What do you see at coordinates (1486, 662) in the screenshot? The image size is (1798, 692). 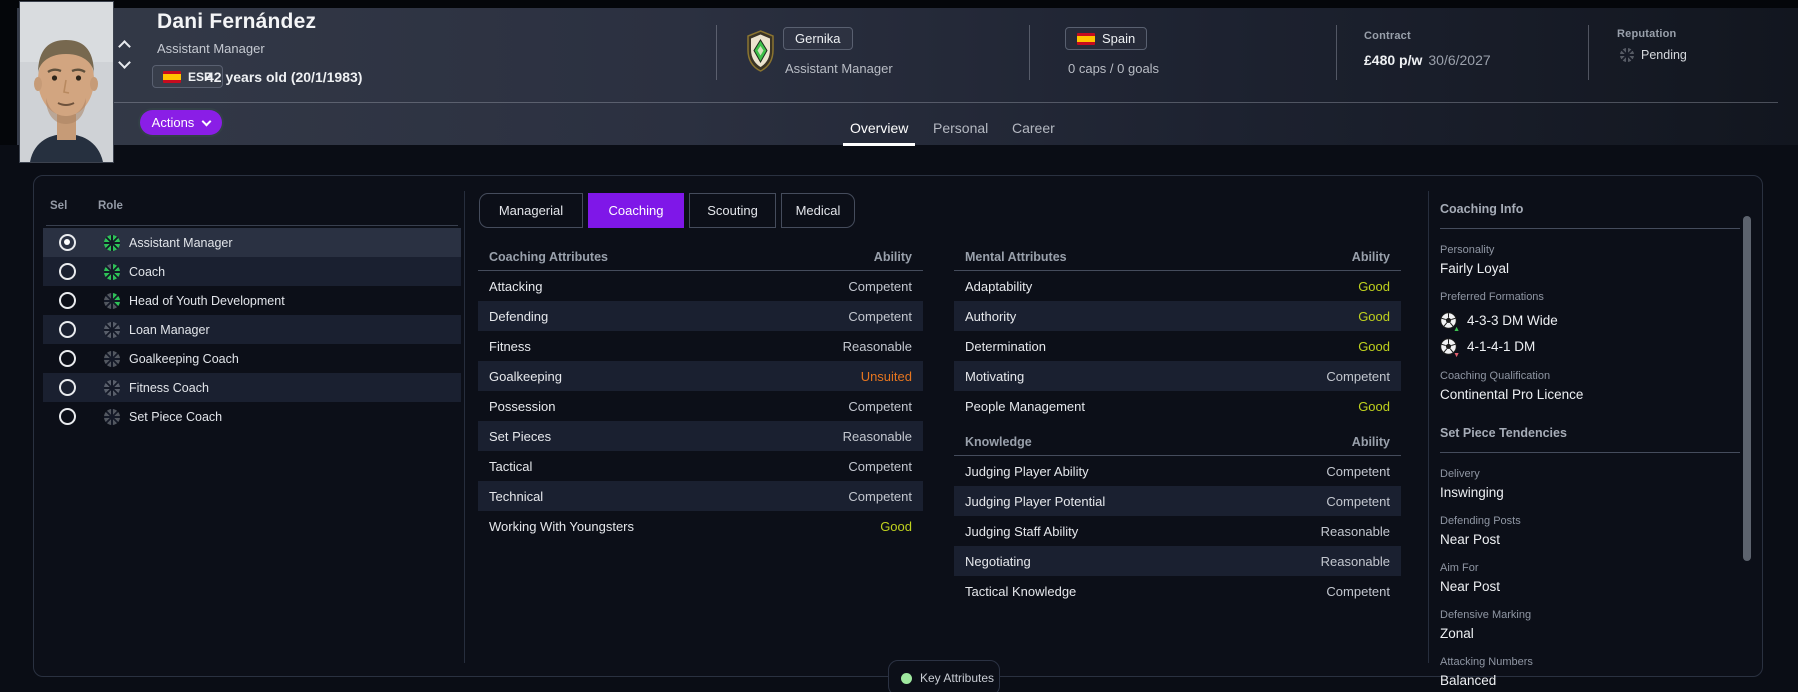 I see `tendency-label: Attacking Numbers` at bounding box center [1486, 662].